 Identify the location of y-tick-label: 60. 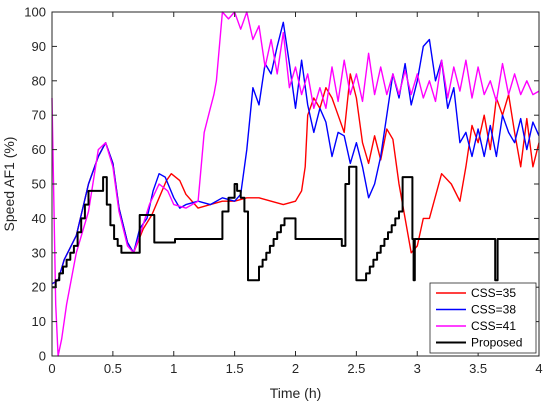
(39, 149).